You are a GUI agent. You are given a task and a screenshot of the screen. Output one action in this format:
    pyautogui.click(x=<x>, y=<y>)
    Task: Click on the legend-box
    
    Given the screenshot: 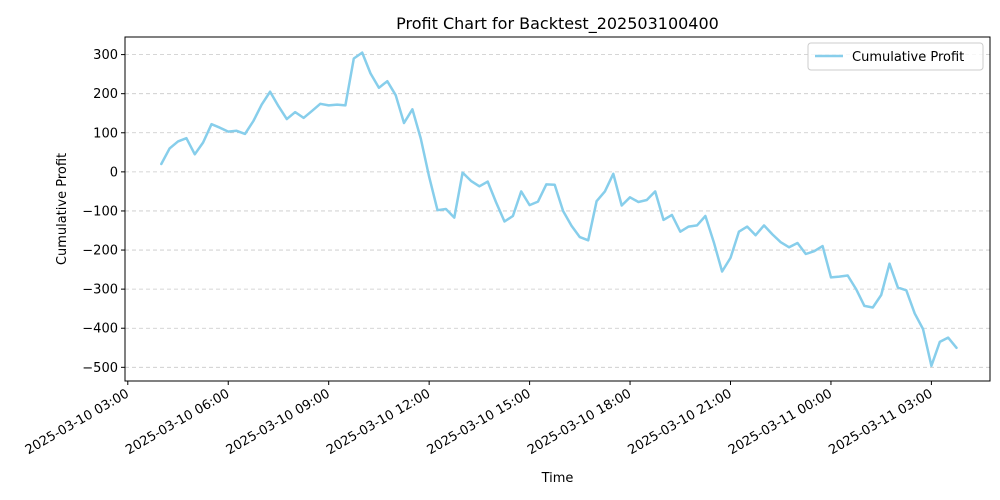 What is the action you would take?
    pyautogui.click(x=895, y=56)
    